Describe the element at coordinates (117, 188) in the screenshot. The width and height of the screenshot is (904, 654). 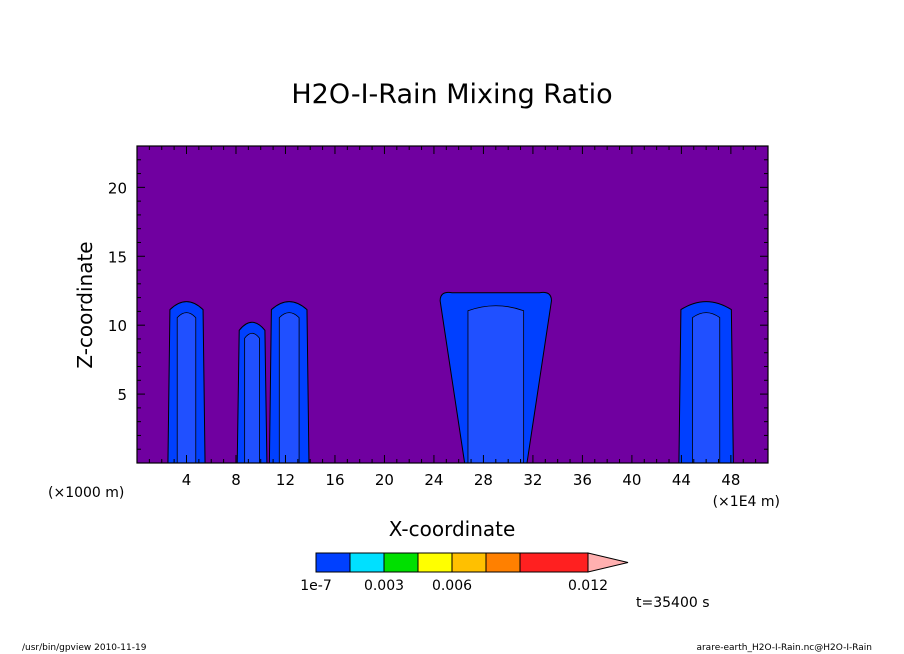
I see `y-tick-label: 20` at that location.